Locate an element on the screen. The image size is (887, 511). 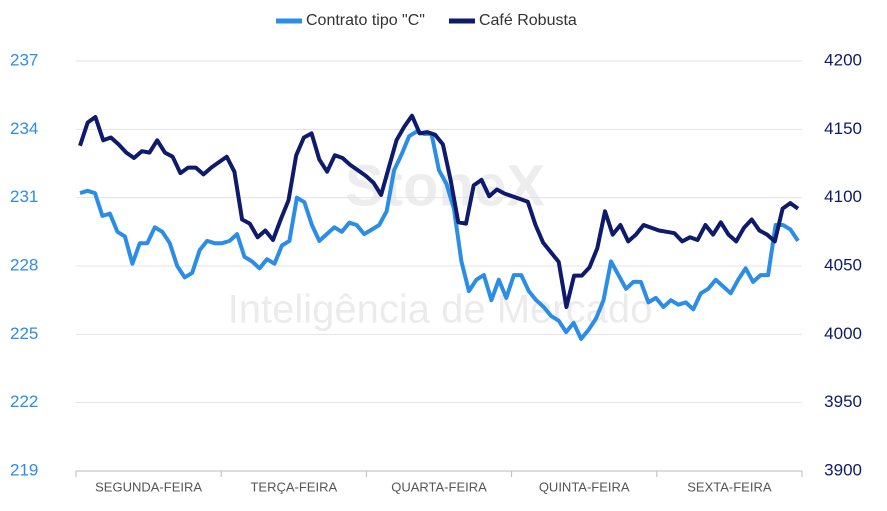
x-tick-label: SEGUNDA-FEIRA is located at coordinates (148, 486).